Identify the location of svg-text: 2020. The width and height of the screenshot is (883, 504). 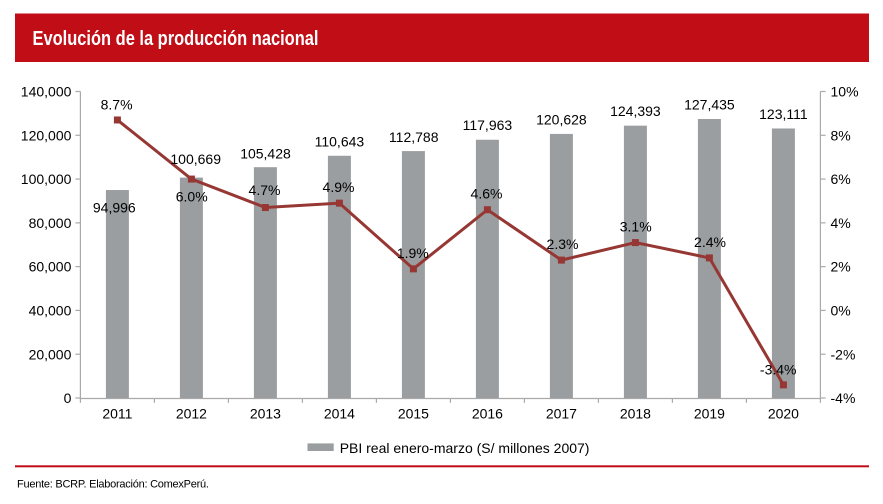
(783, 414).